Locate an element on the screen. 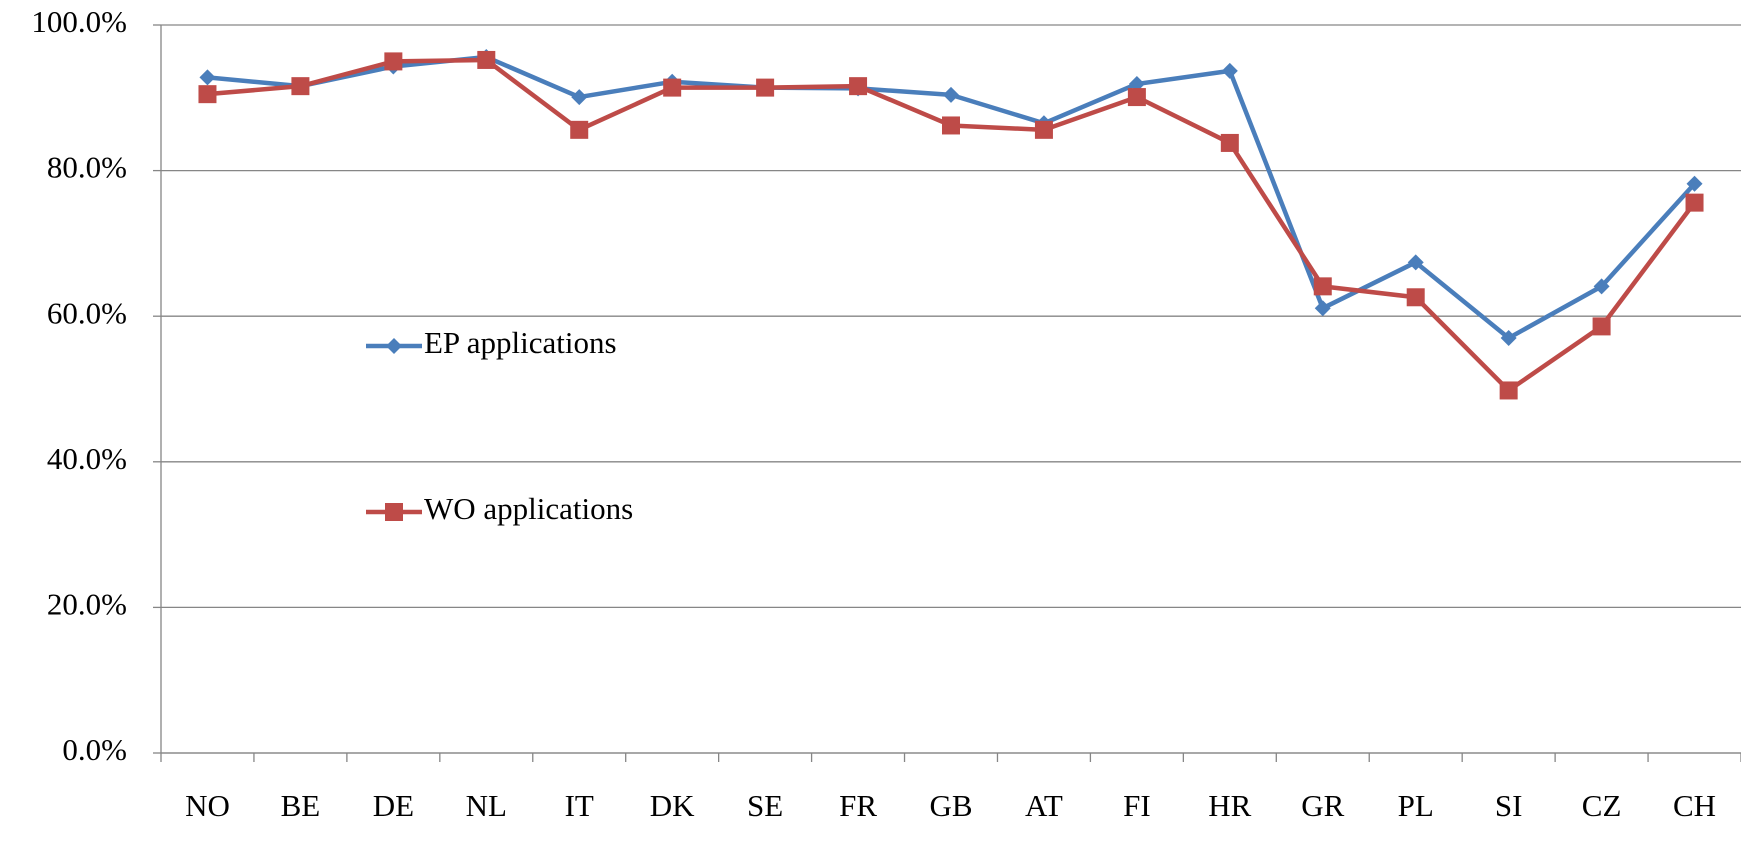  x-tick-label: SI is located at coordinates (1509, 805).